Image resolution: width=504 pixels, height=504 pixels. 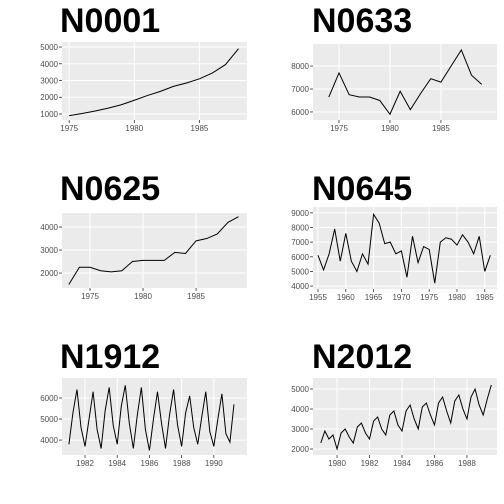 What do you see at coordinates (300, 213) in the screenshot?
I see `y-tick-label: 9000` at bounding box center [300, 213].